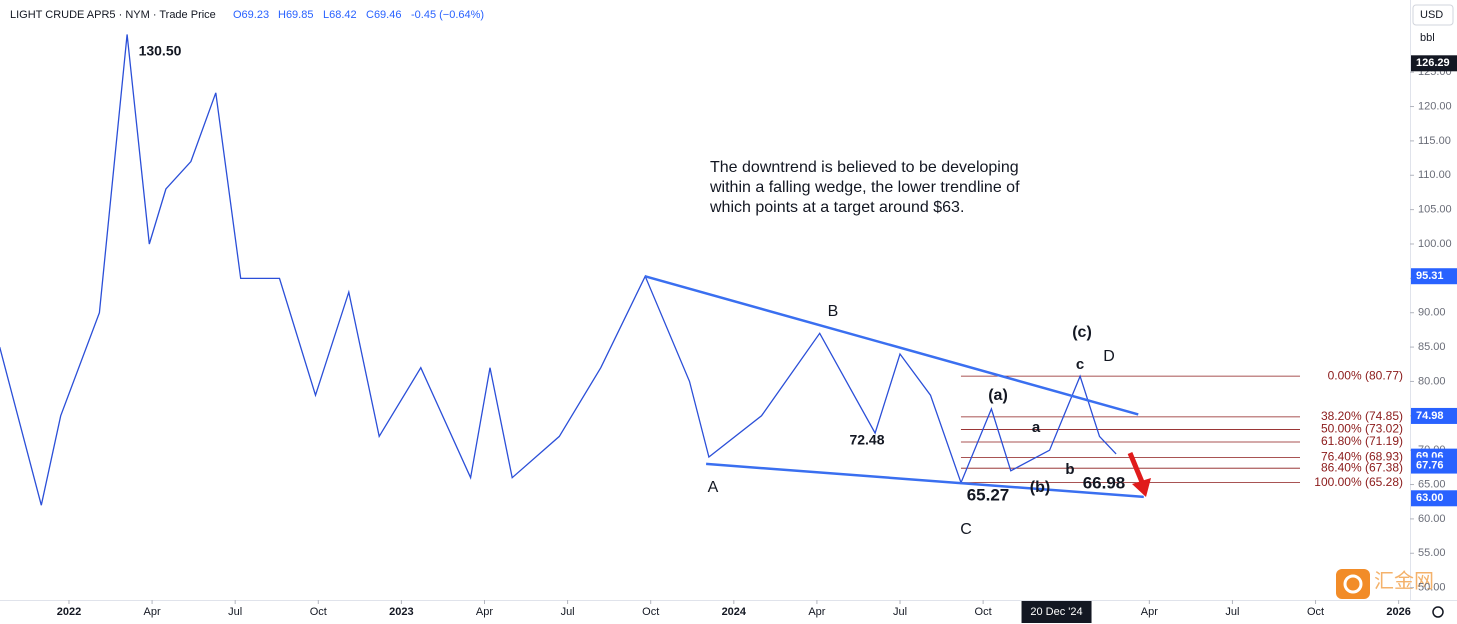 The width and height of the screenshot is (1457, 624). I want to click on currency: USD, so click(1431, 15).